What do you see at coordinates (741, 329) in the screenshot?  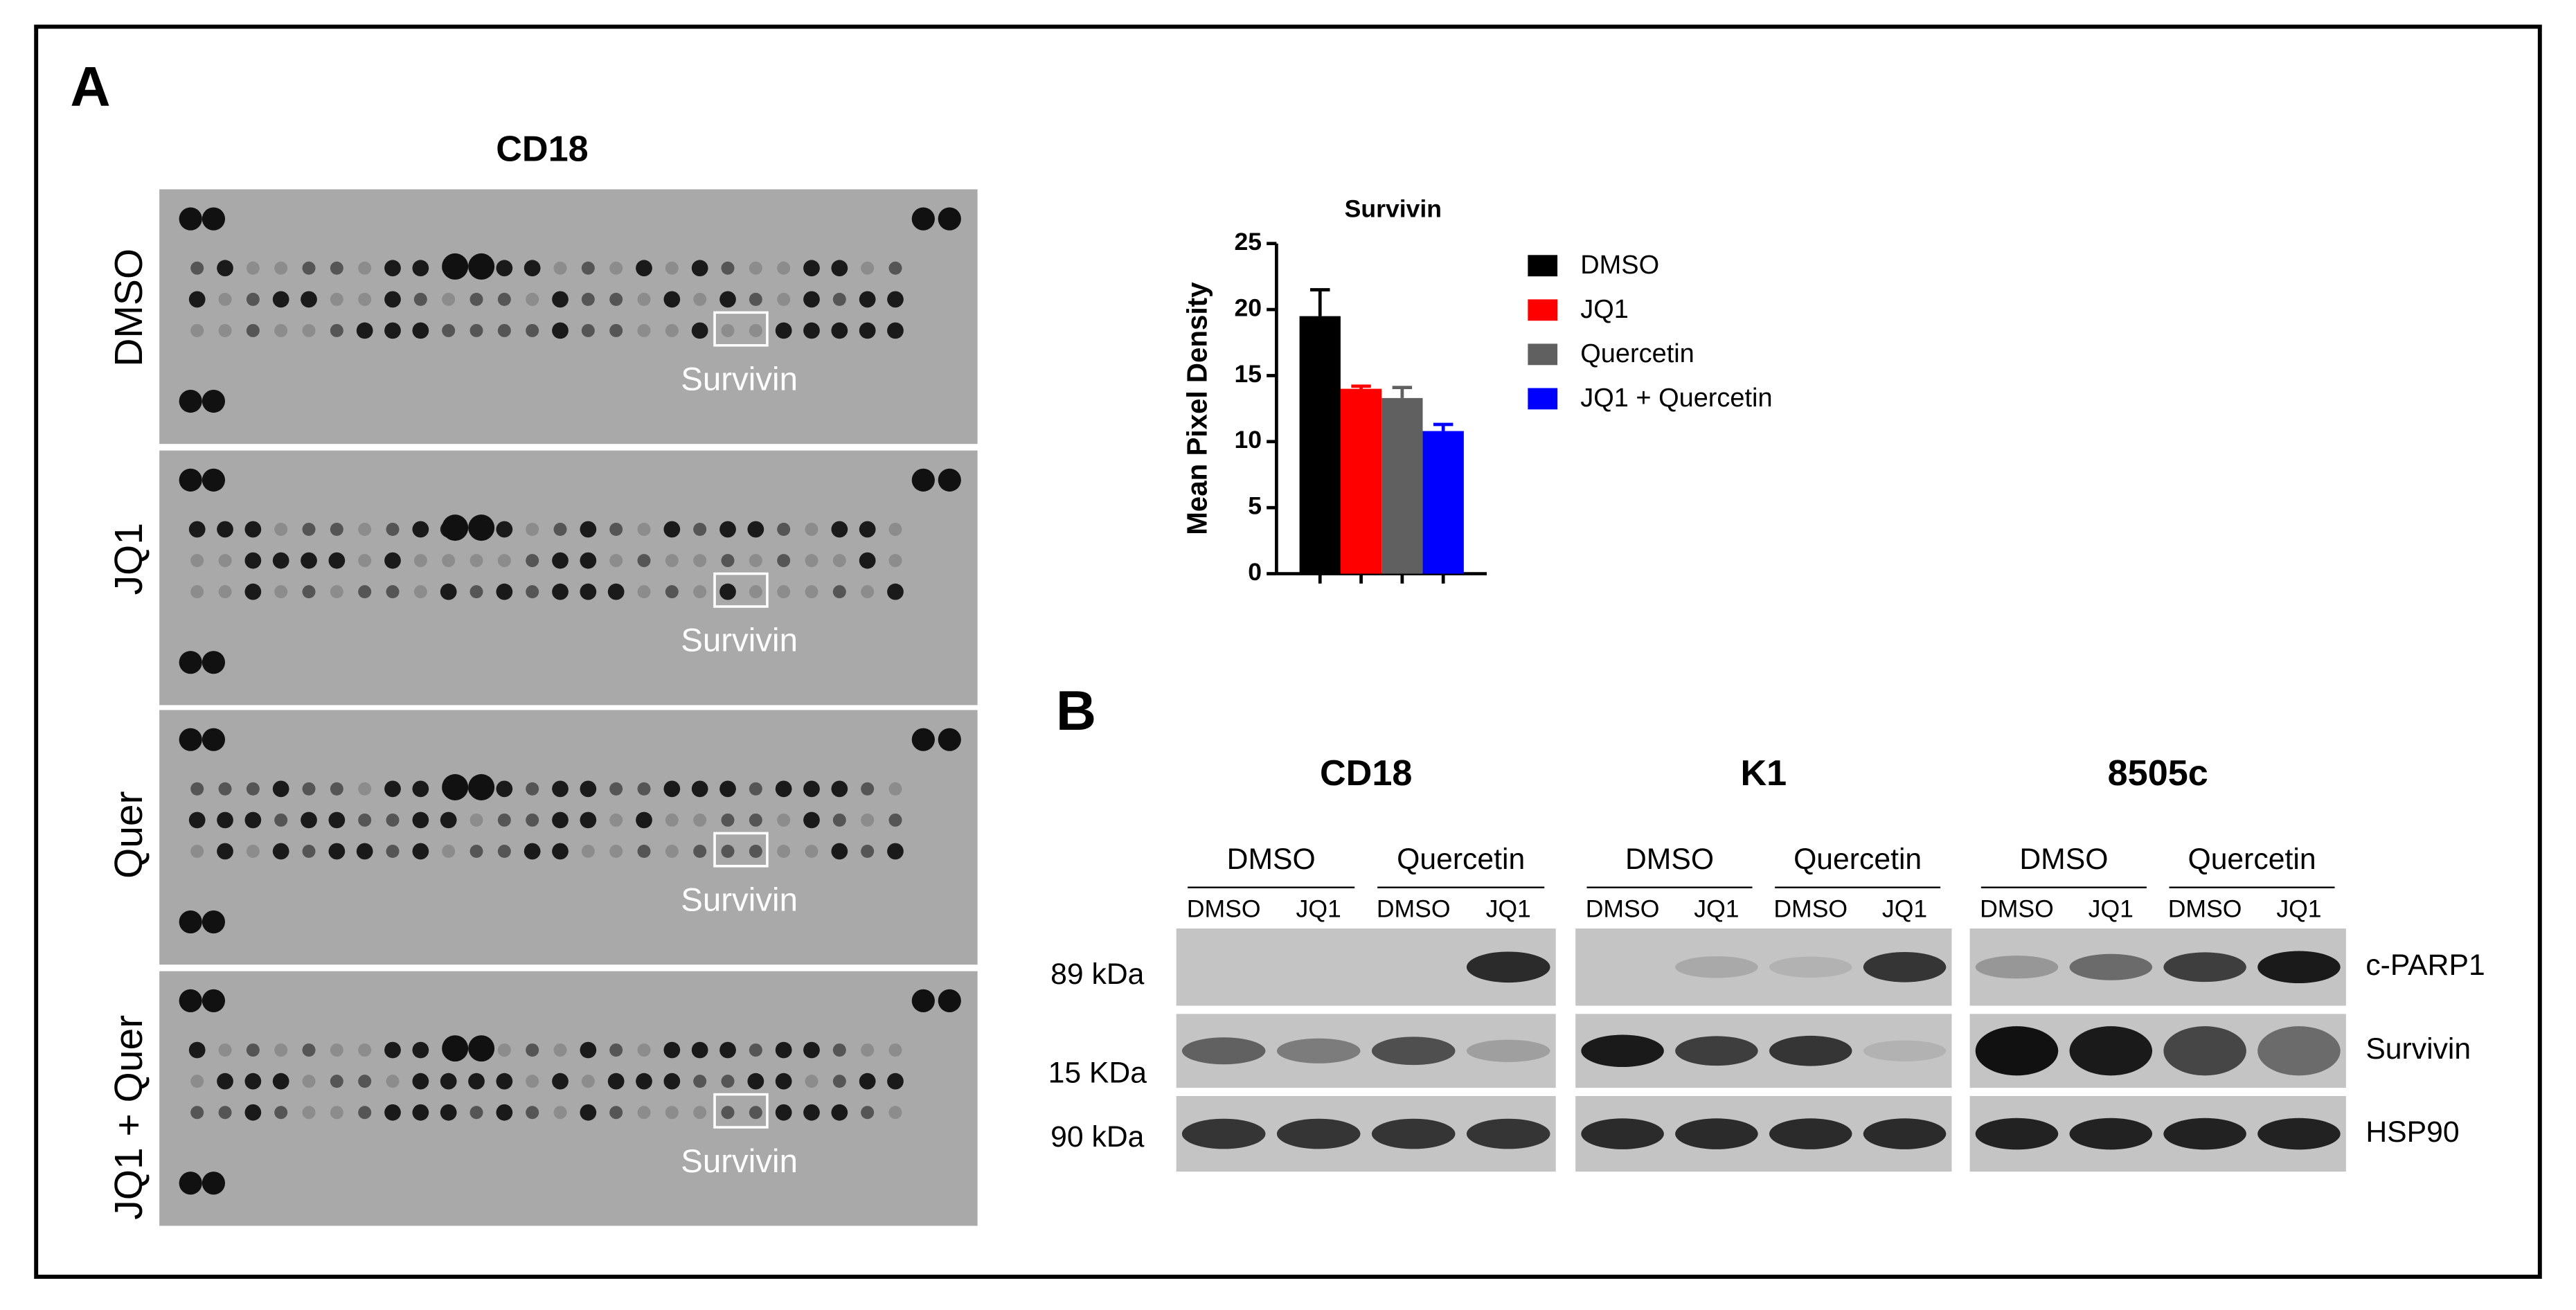 I see `survivin-box` at bounding box center [741, 329].